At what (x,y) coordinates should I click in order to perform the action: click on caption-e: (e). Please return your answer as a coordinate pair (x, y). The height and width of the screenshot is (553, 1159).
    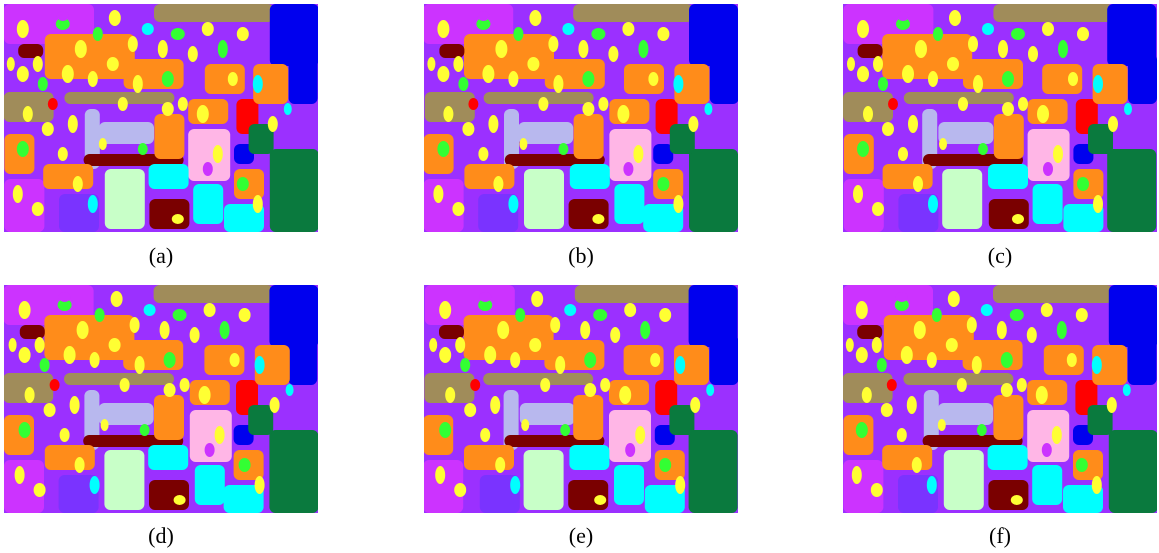
    Looking at the image, I should click on (581, 535).